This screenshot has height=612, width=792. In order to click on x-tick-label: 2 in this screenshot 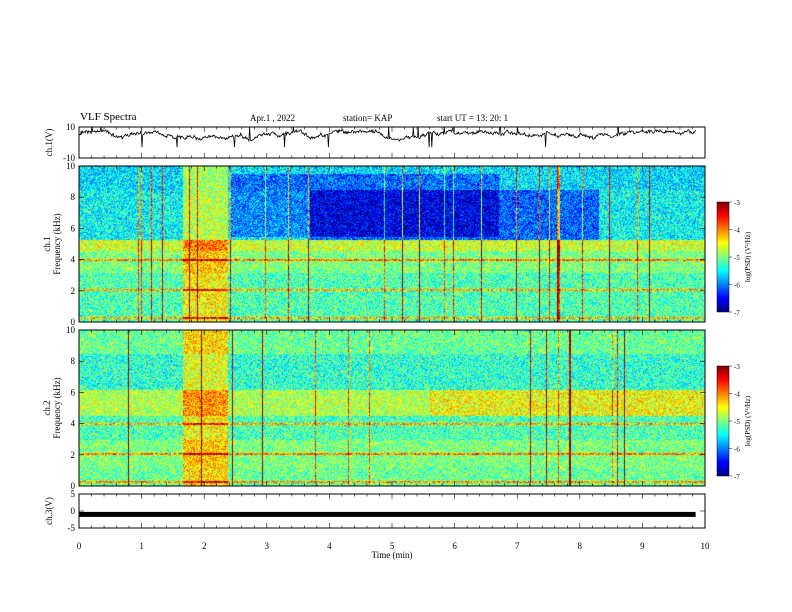, I will do `click(204, 546)`.